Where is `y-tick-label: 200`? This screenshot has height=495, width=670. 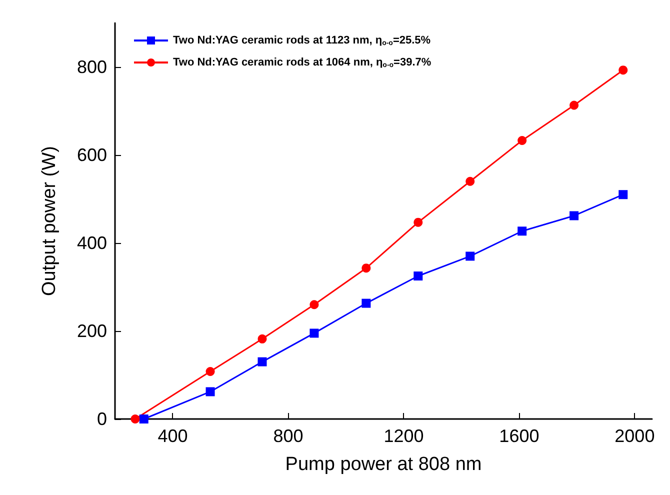 y-tick-label: 200 is located at coordinates (91, 331).